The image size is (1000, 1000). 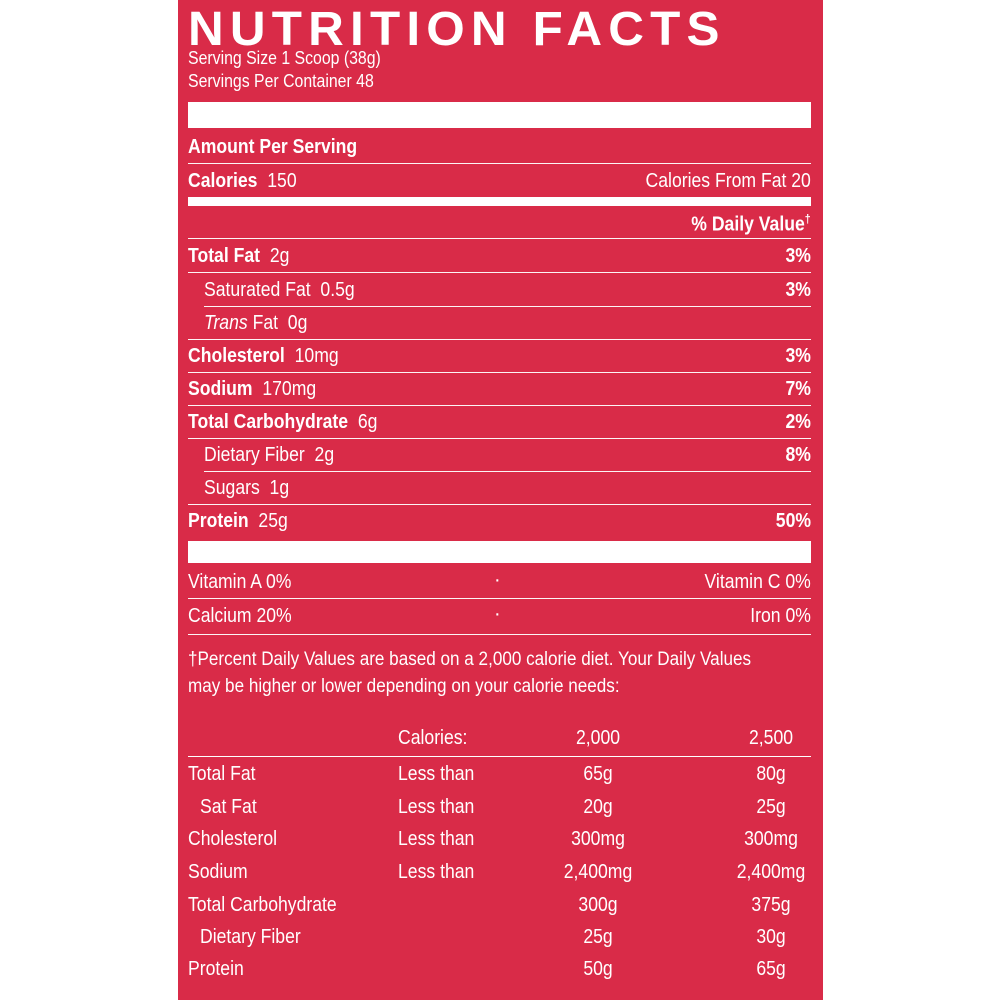 What do you see at coordinates (222, 774) in the screenshot?
I see `ref-name: Total Fat` at bounding box center [222, 774].